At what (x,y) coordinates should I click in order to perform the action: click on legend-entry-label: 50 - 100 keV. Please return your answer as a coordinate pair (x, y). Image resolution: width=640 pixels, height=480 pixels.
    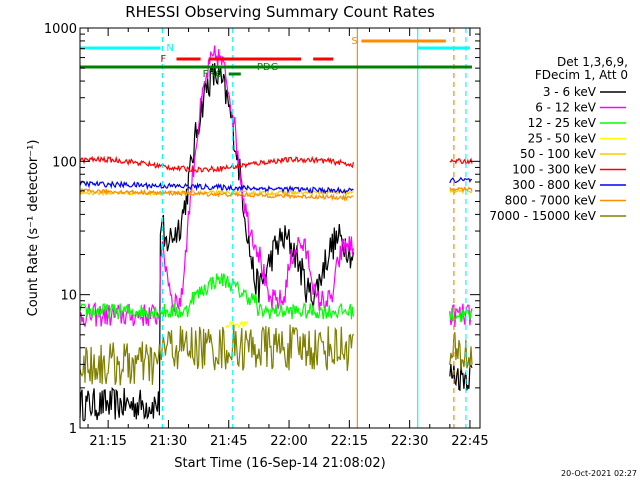
    Looking at the image, I should click on (558, 154).